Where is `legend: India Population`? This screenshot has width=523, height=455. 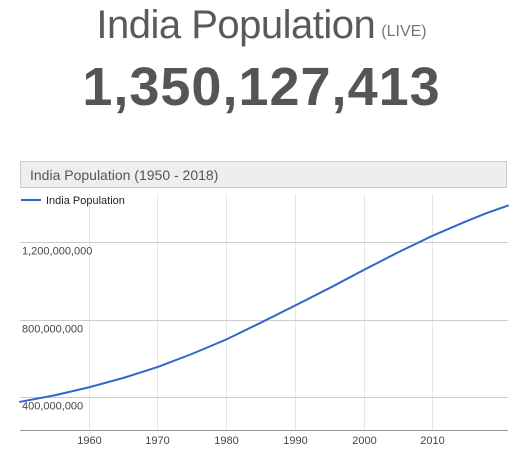 legend: India Population is located at coordinates (73, 201).